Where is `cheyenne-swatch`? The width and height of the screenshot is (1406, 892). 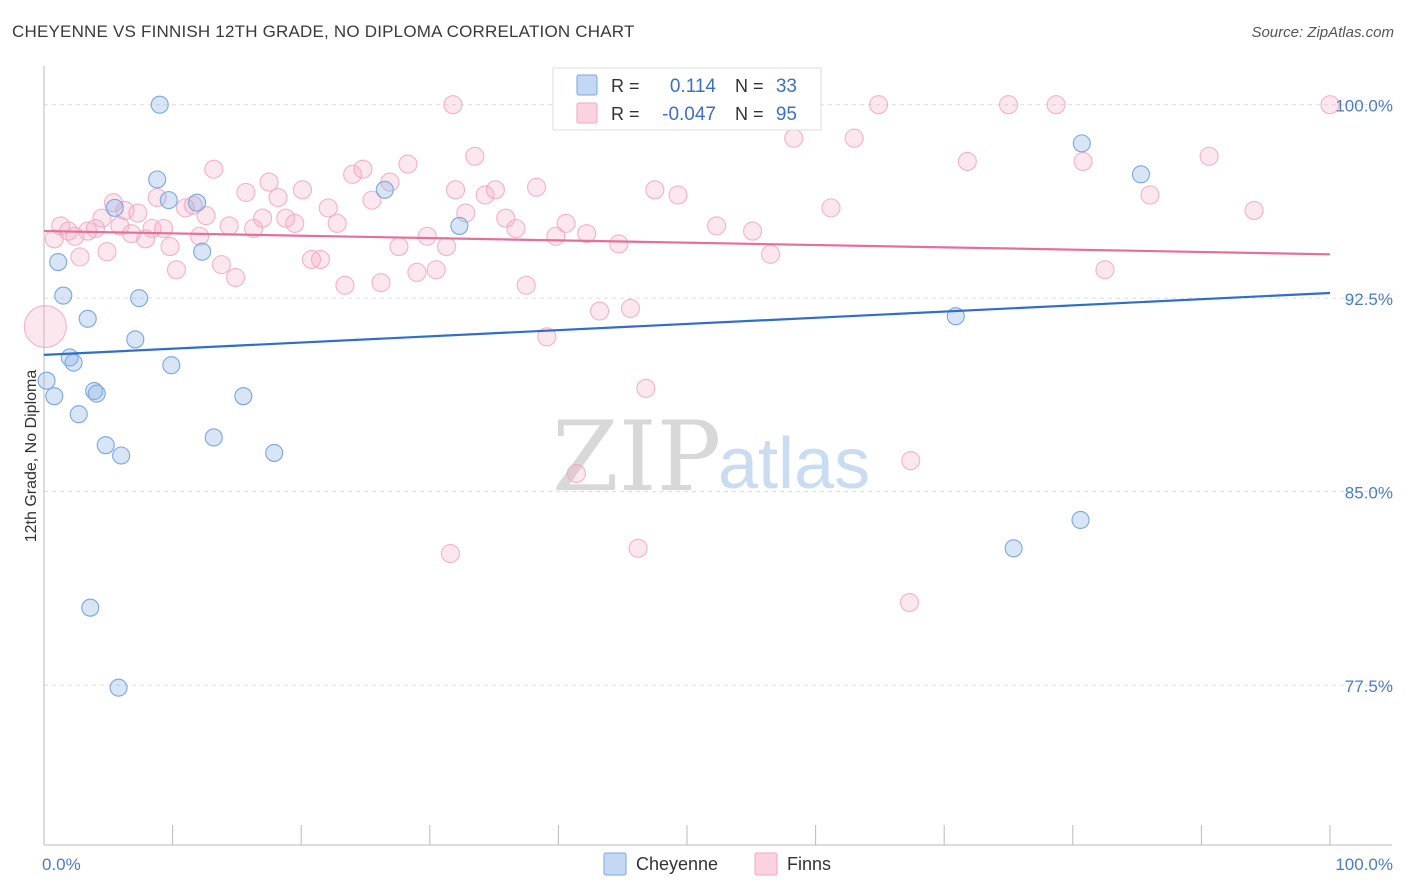 cheyenne-swatch is located at coordinates (587, 85).